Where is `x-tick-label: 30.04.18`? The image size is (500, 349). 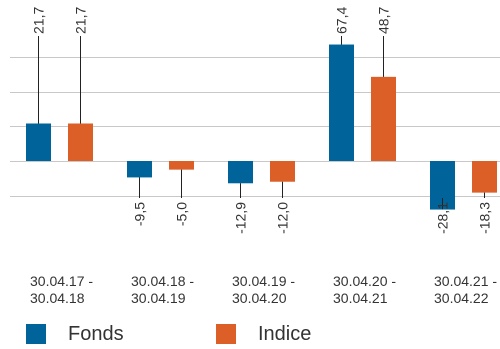 x-tick-label: 30.04.18 is located at coordinates (57, 298).